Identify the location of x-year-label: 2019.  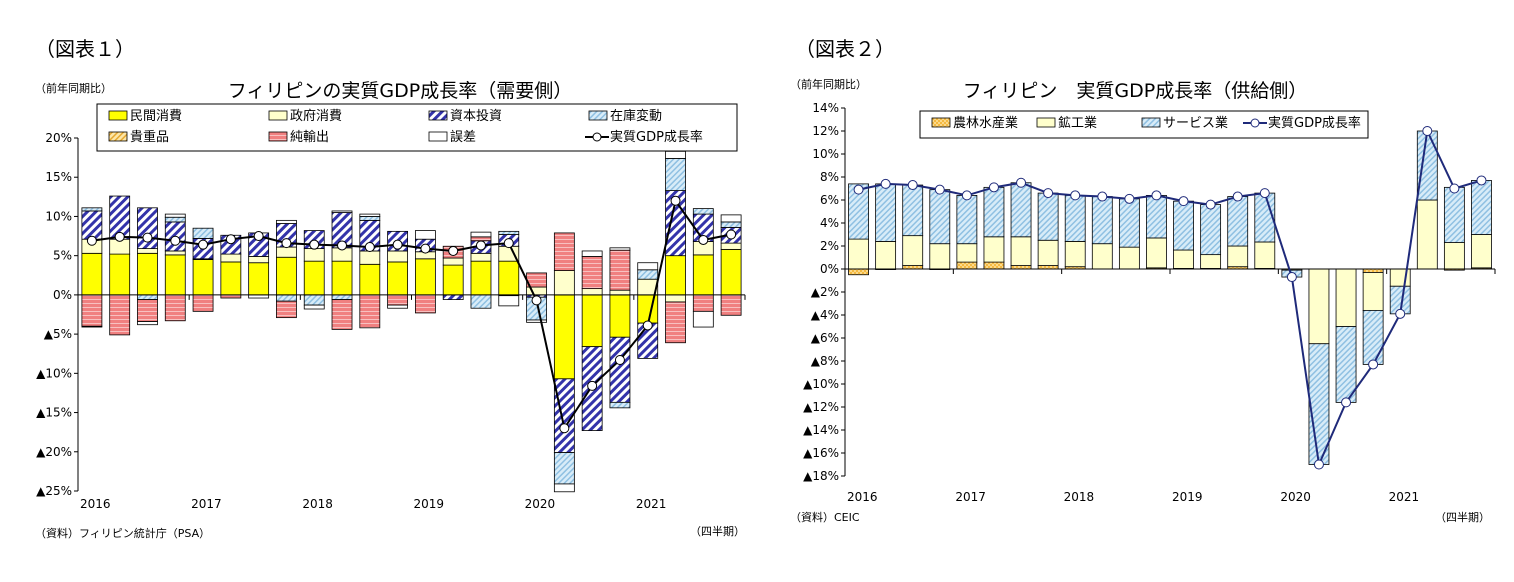
(429, 504).